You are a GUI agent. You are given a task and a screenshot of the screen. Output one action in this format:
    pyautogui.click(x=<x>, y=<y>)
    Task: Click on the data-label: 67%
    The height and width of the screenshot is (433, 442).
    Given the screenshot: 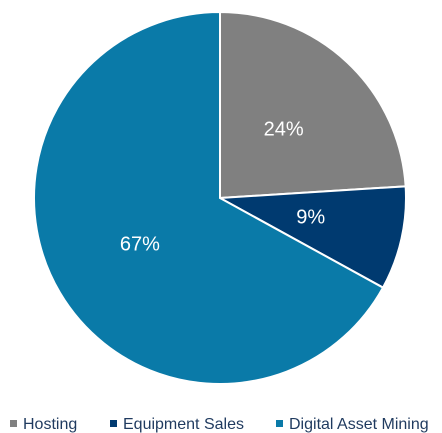 What is the action you would take?
    pyautogui.click(x=140, y=245)
    